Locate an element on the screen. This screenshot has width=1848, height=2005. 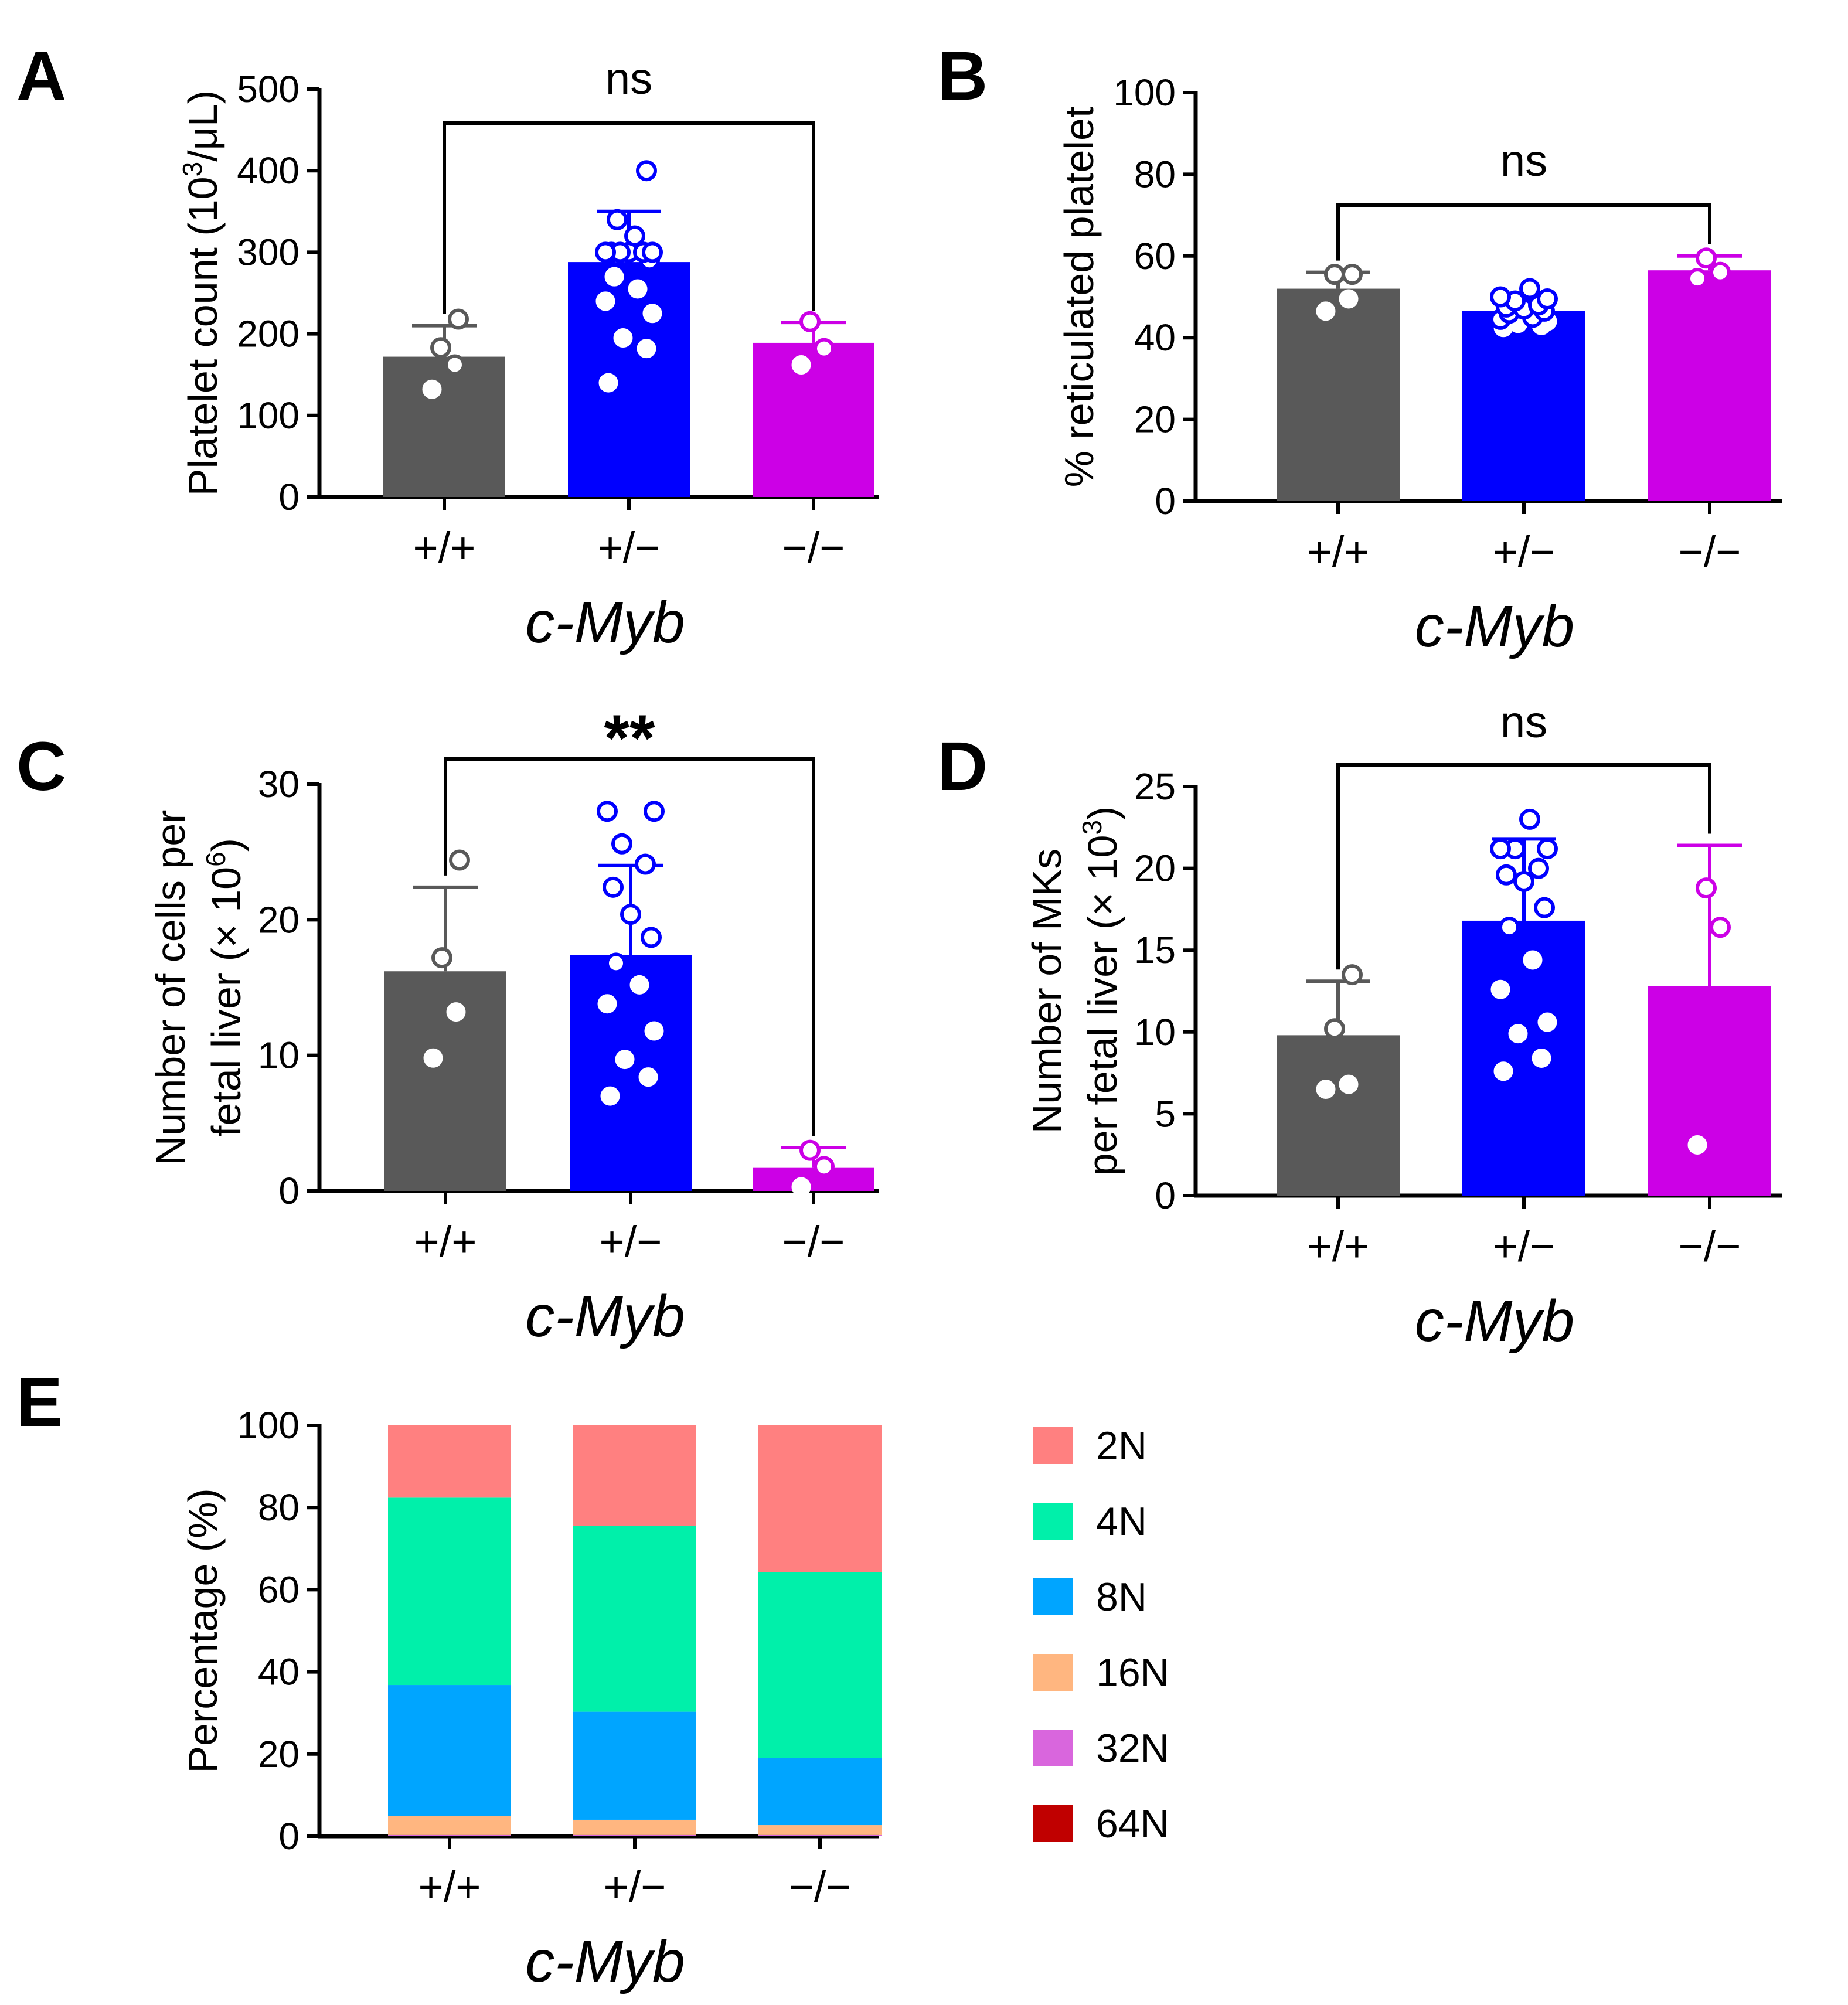
y-axis-title-text: Percentage (%) is located at coordinates (203, 1630).